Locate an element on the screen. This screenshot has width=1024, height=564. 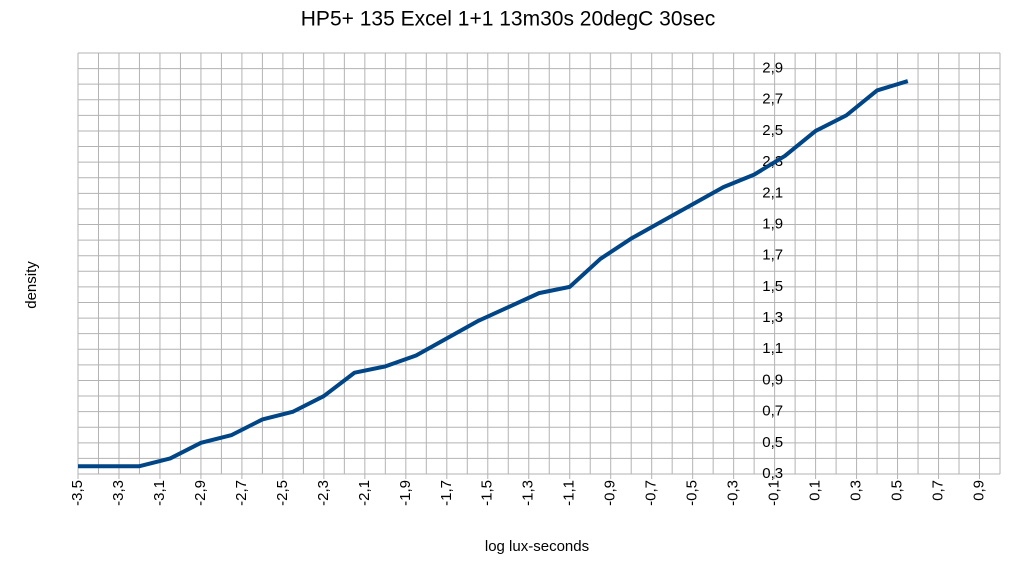
x-tick-label: -2,9 is located at coordinates (200, 493).